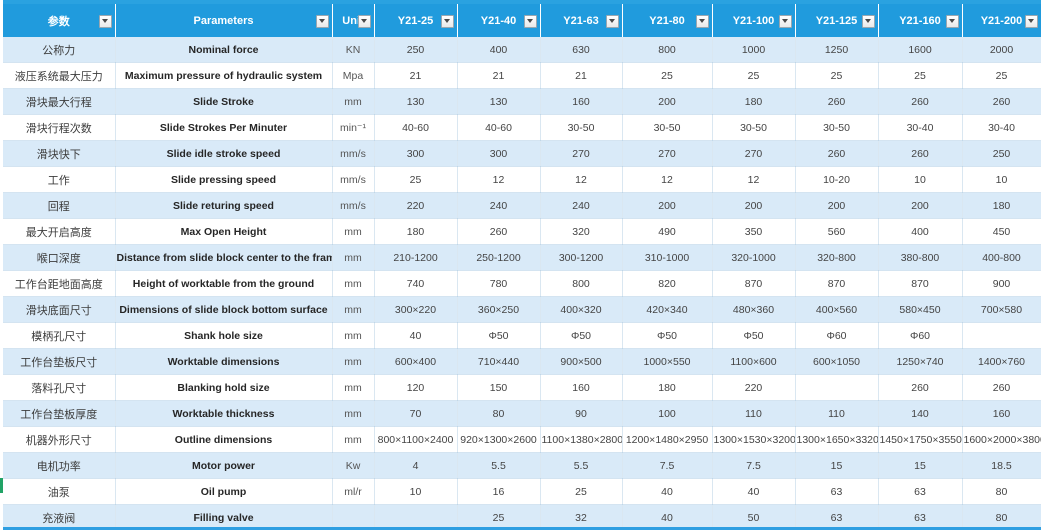 The height and width of the screenshot is (530, 1041). What do you see at coordinates (224, 335) in the screenshot?
I see `cell-param-en: Shank hole size` at bounding box center [224, 335].